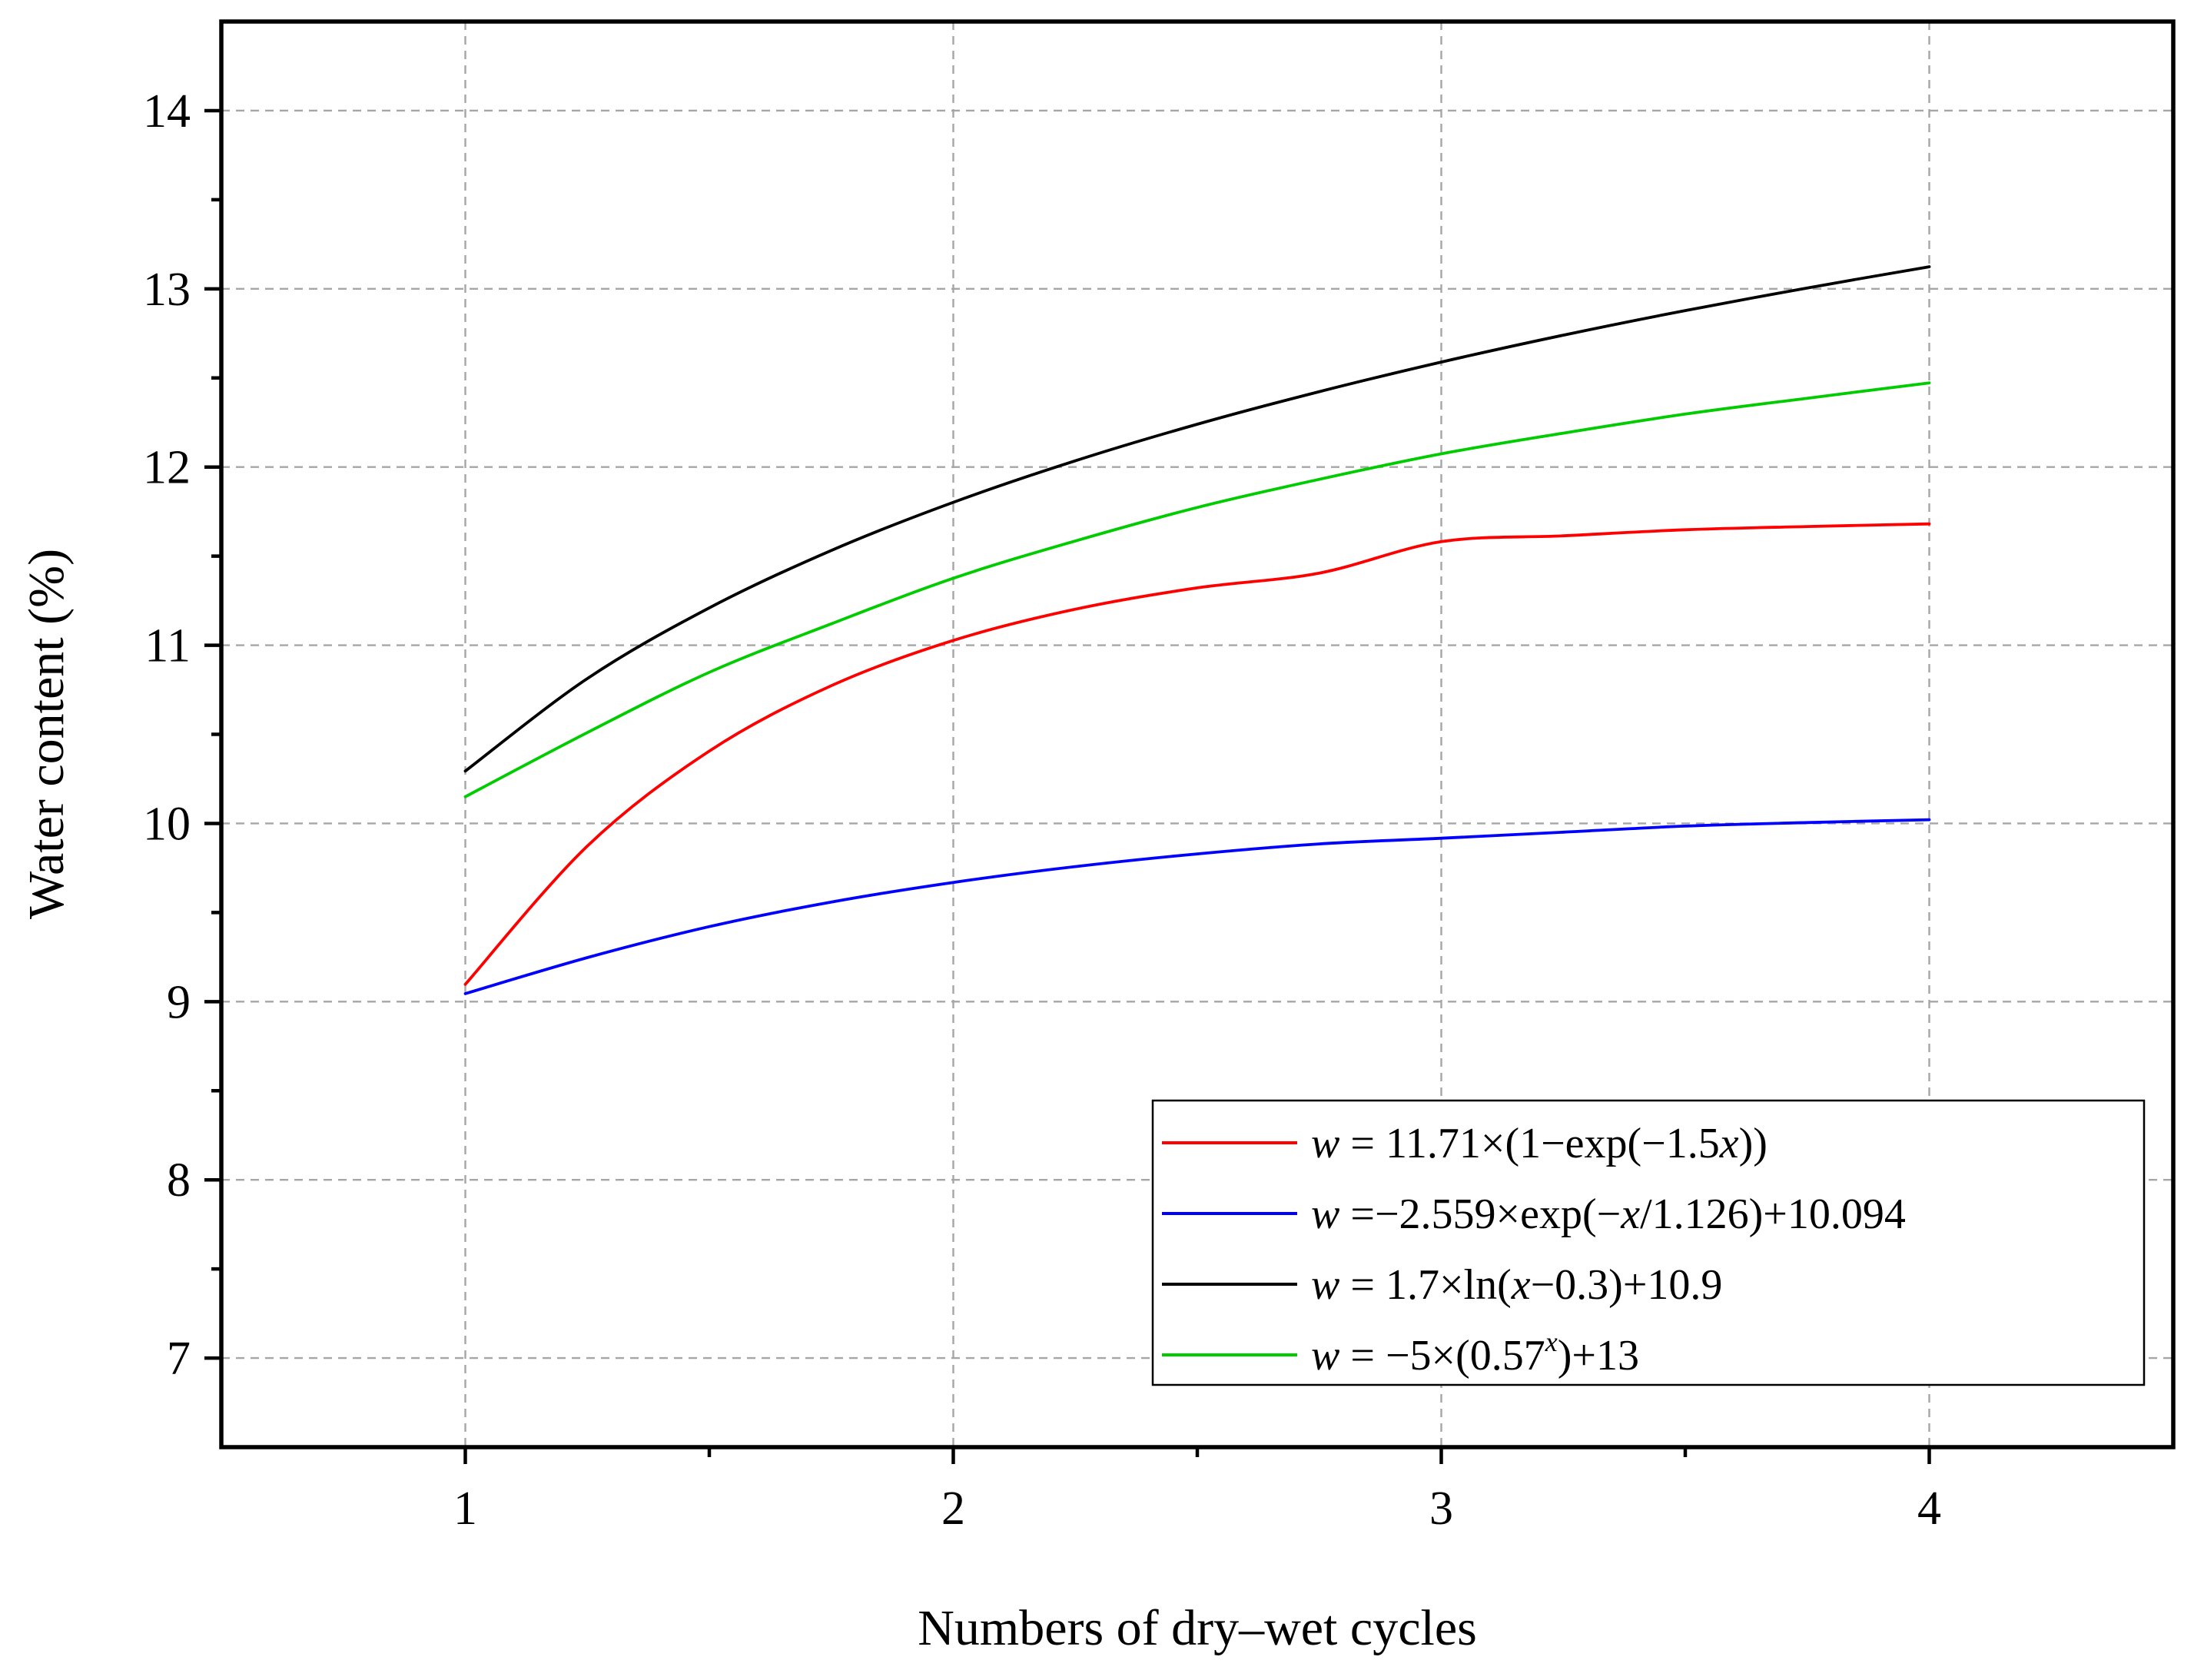 This screenshot has height=1680, width=2204. What do you see at coordinates (1929, 1508) in the screenshot?
I see `x-tick-label: 4` at bounding box center [1929, 1508].